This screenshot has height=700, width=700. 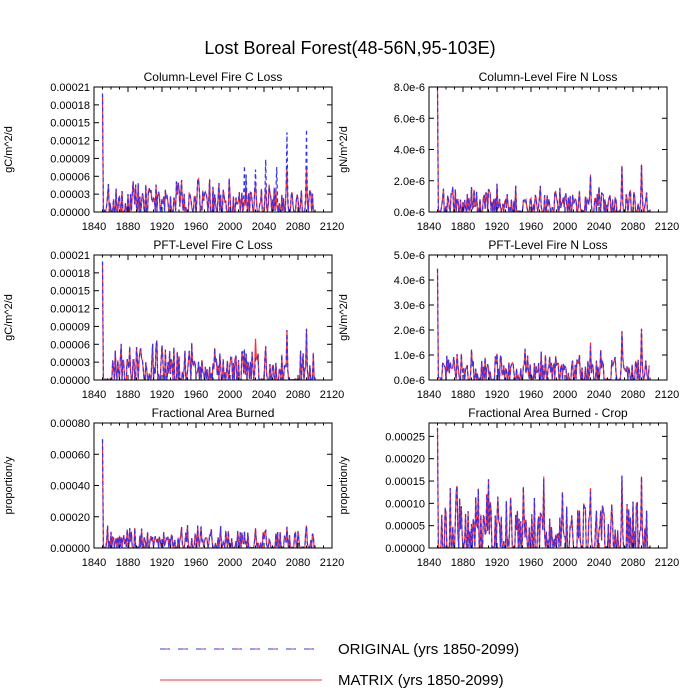 I want to click on y-tick-label: 3.0e-6, so click(x=409, y=306).